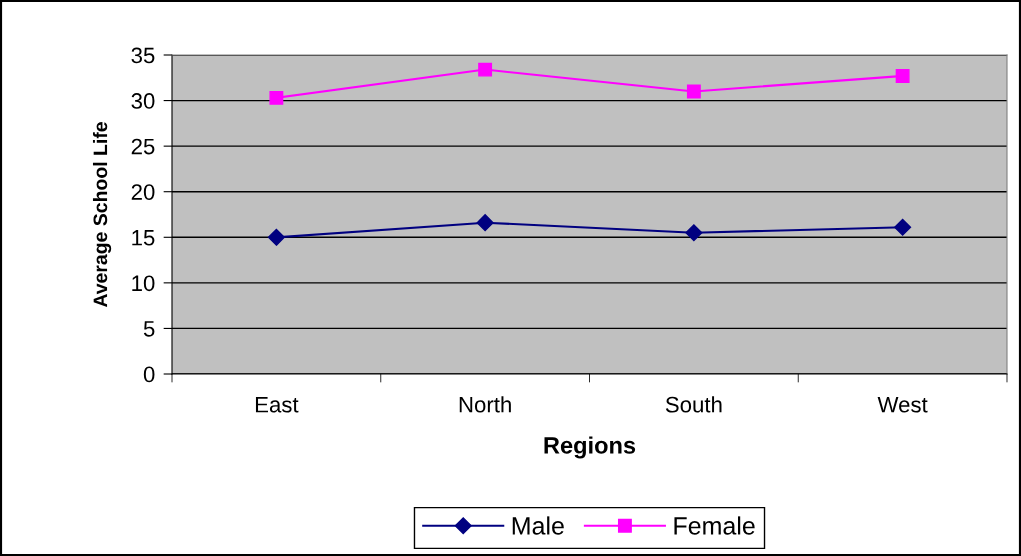 The height and width of the screenshot is (556, 1021). What do you see at coordinates (590, 447) in the screenshot?
I see `x-axis-title: Regions` at bounding box center [590, 447].